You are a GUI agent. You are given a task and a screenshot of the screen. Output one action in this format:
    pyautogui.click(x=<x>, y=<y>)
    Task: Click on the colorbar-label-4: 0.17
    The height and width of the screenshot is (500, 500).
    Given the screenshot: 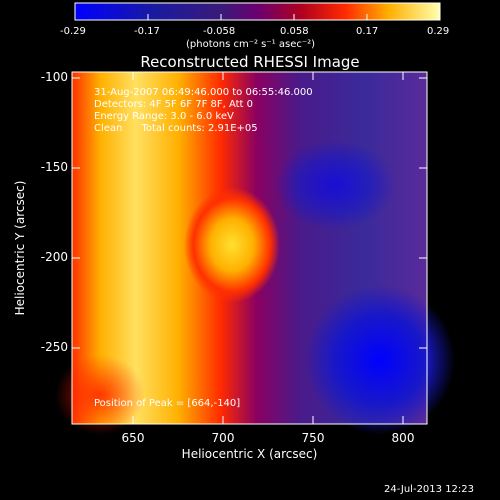 What is the action you would take?
    pyautogui.click(x=367, y=31)
    